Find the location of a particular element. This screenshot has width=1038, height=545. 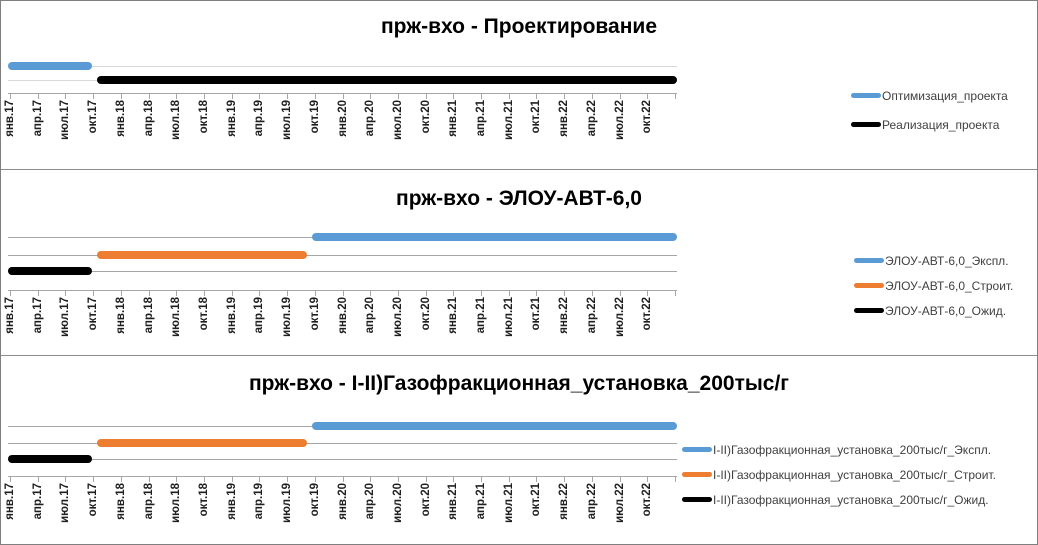

legend-series-label: ЭЛОУ-АВТ-6,0_Строит. is located at coordinates (949, 285).